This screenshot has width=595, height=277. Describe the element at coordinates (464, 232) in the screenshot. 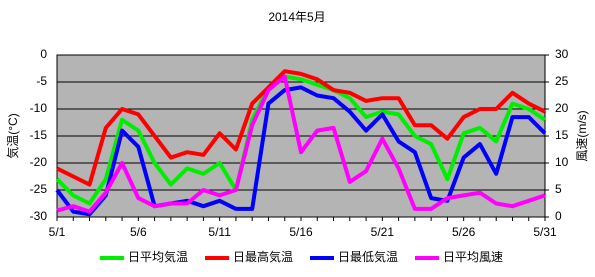

I see `x-tick-label: 5/26` at that location.